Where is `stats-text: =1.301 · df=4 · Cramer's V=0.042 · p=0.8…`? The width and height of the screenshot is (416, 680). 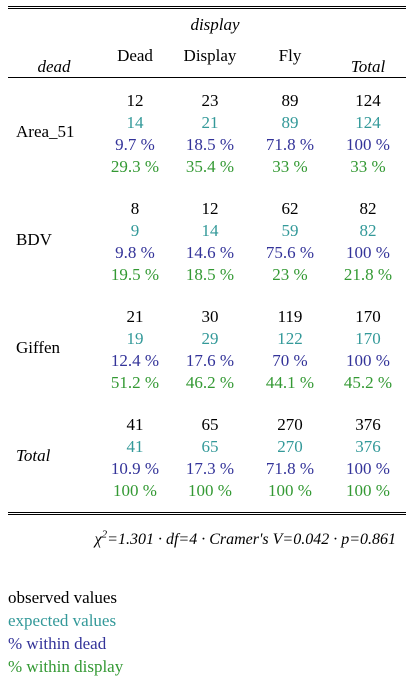
stats-text: =1.301 · df=4 · Cramer's V=0.042 · p=0.8… is located at coordinates (251, 539).